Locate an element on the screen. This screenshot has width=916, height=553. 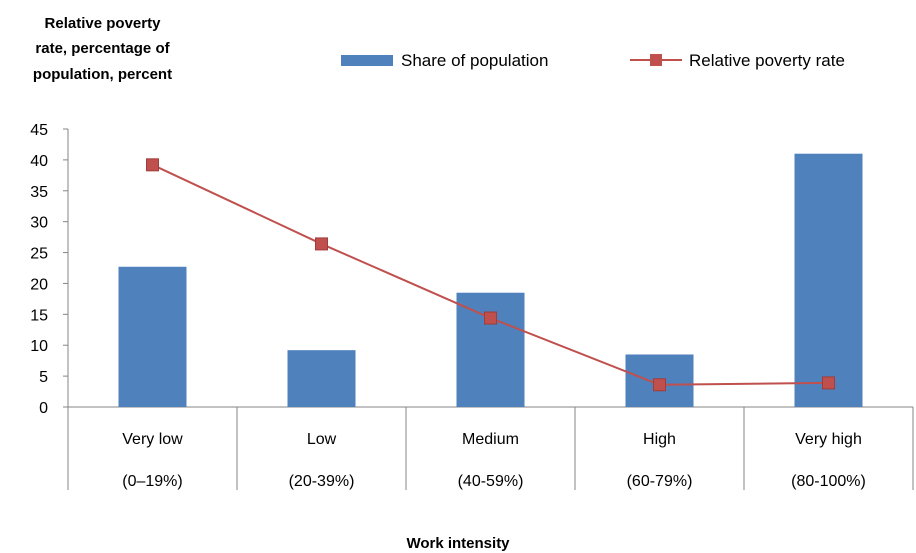
y-tick-label: 45 is located at coordinates (39, 130).